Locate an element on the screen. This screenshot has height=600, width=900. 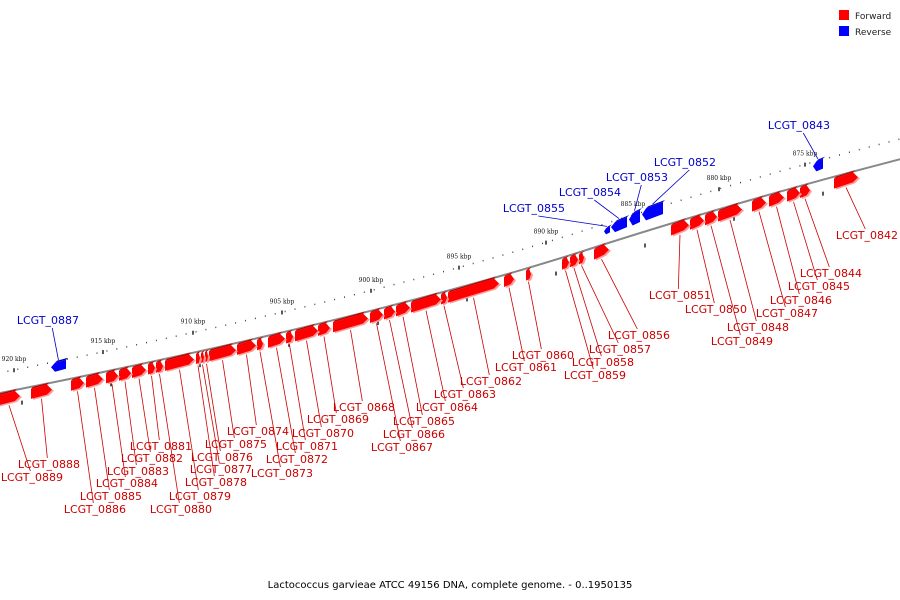
gene-label: LCGT_0850 is located at coordinates (716, 309).